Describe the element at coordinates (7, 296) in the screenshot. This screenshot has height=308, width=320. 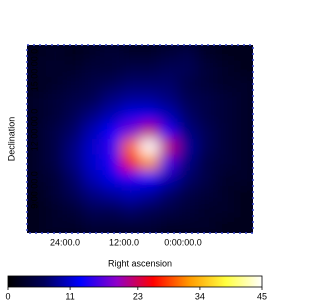
I see `colorbar-tick-label: 0` at that location.